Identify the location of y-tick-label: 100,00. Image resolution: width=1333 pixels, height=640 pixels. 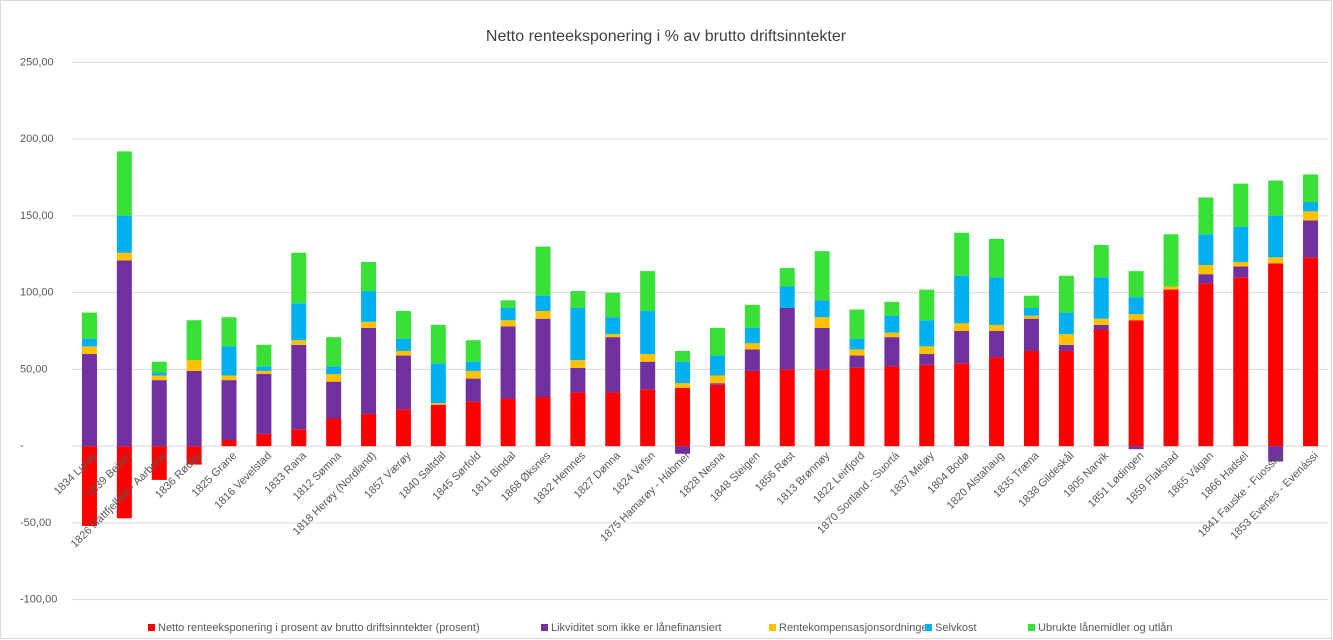
(37, 293).